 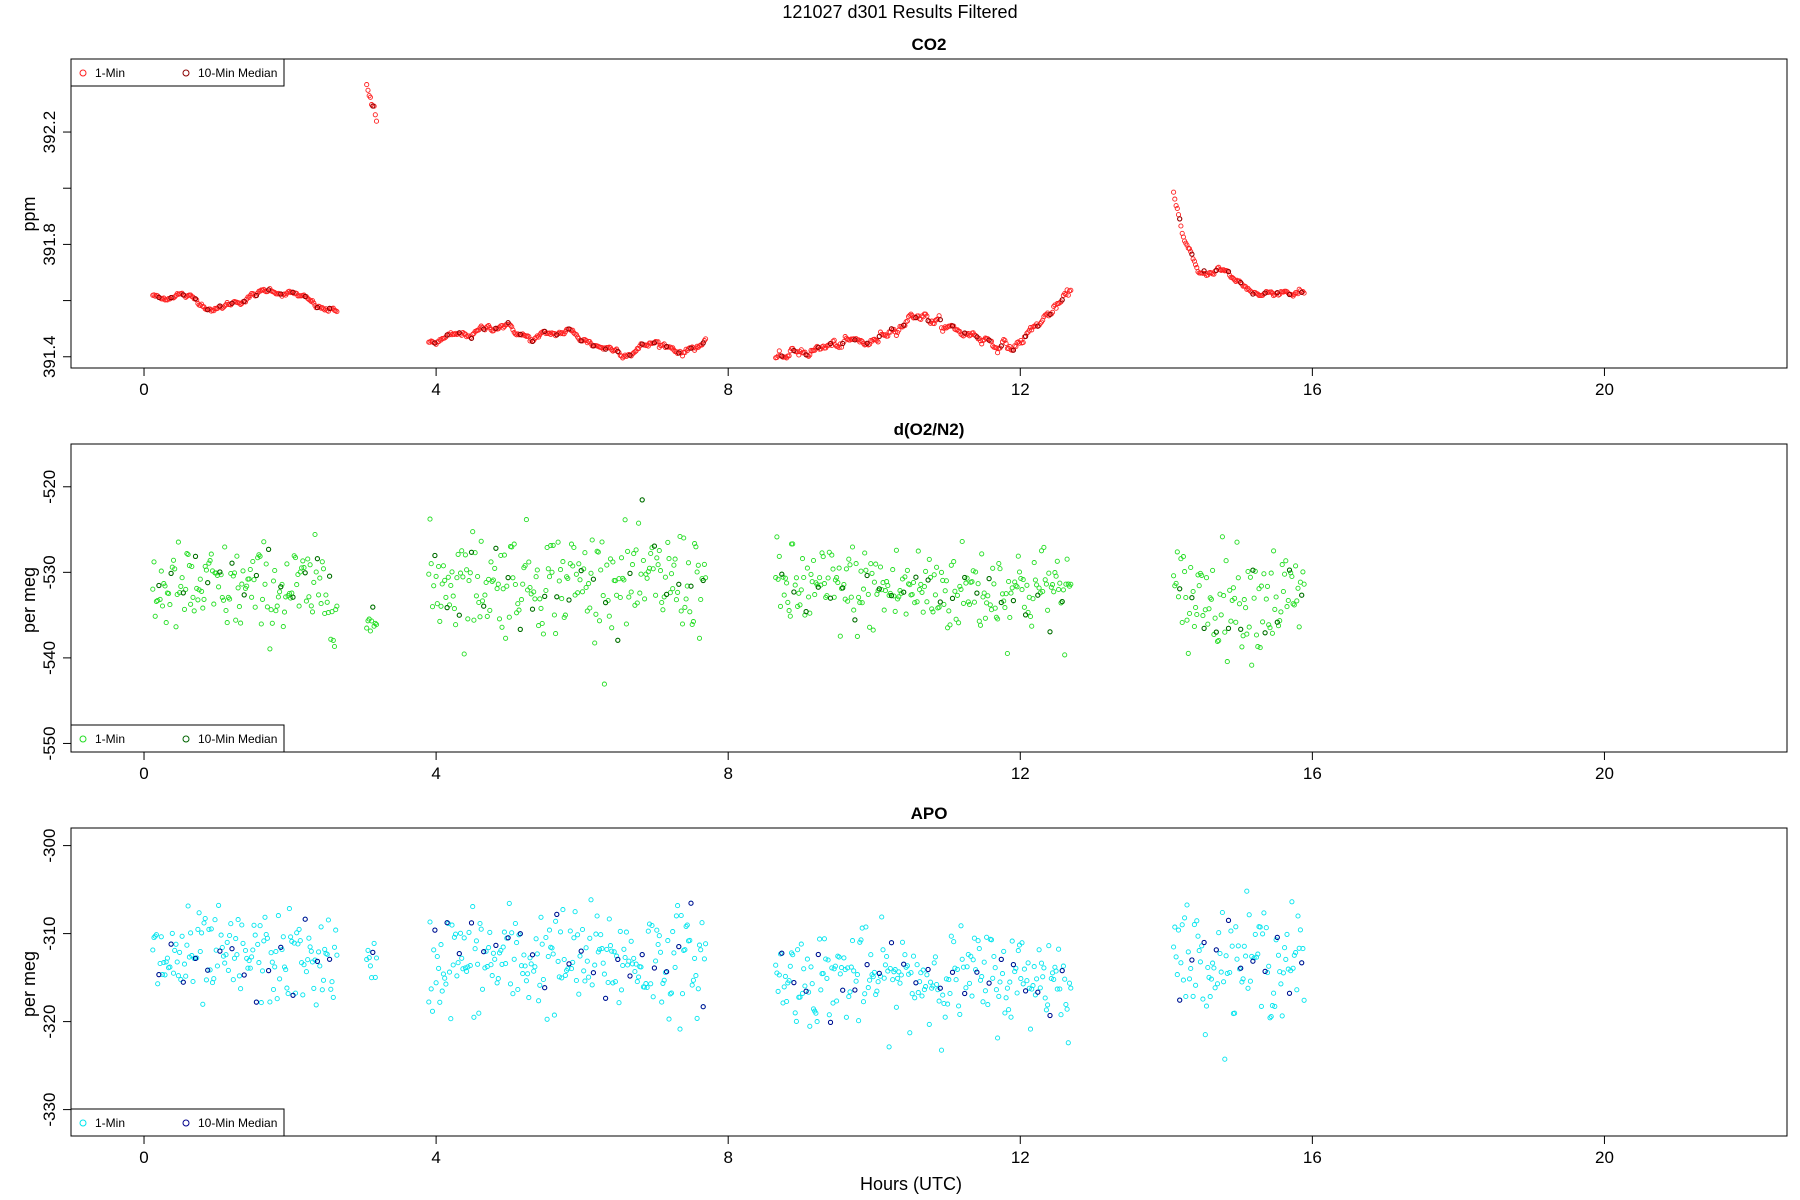 What do you see at coordinates (177, 72) in the screenshot?
I see `legend: 1-Min 10-Min Median` at bounding box center [177, 72].